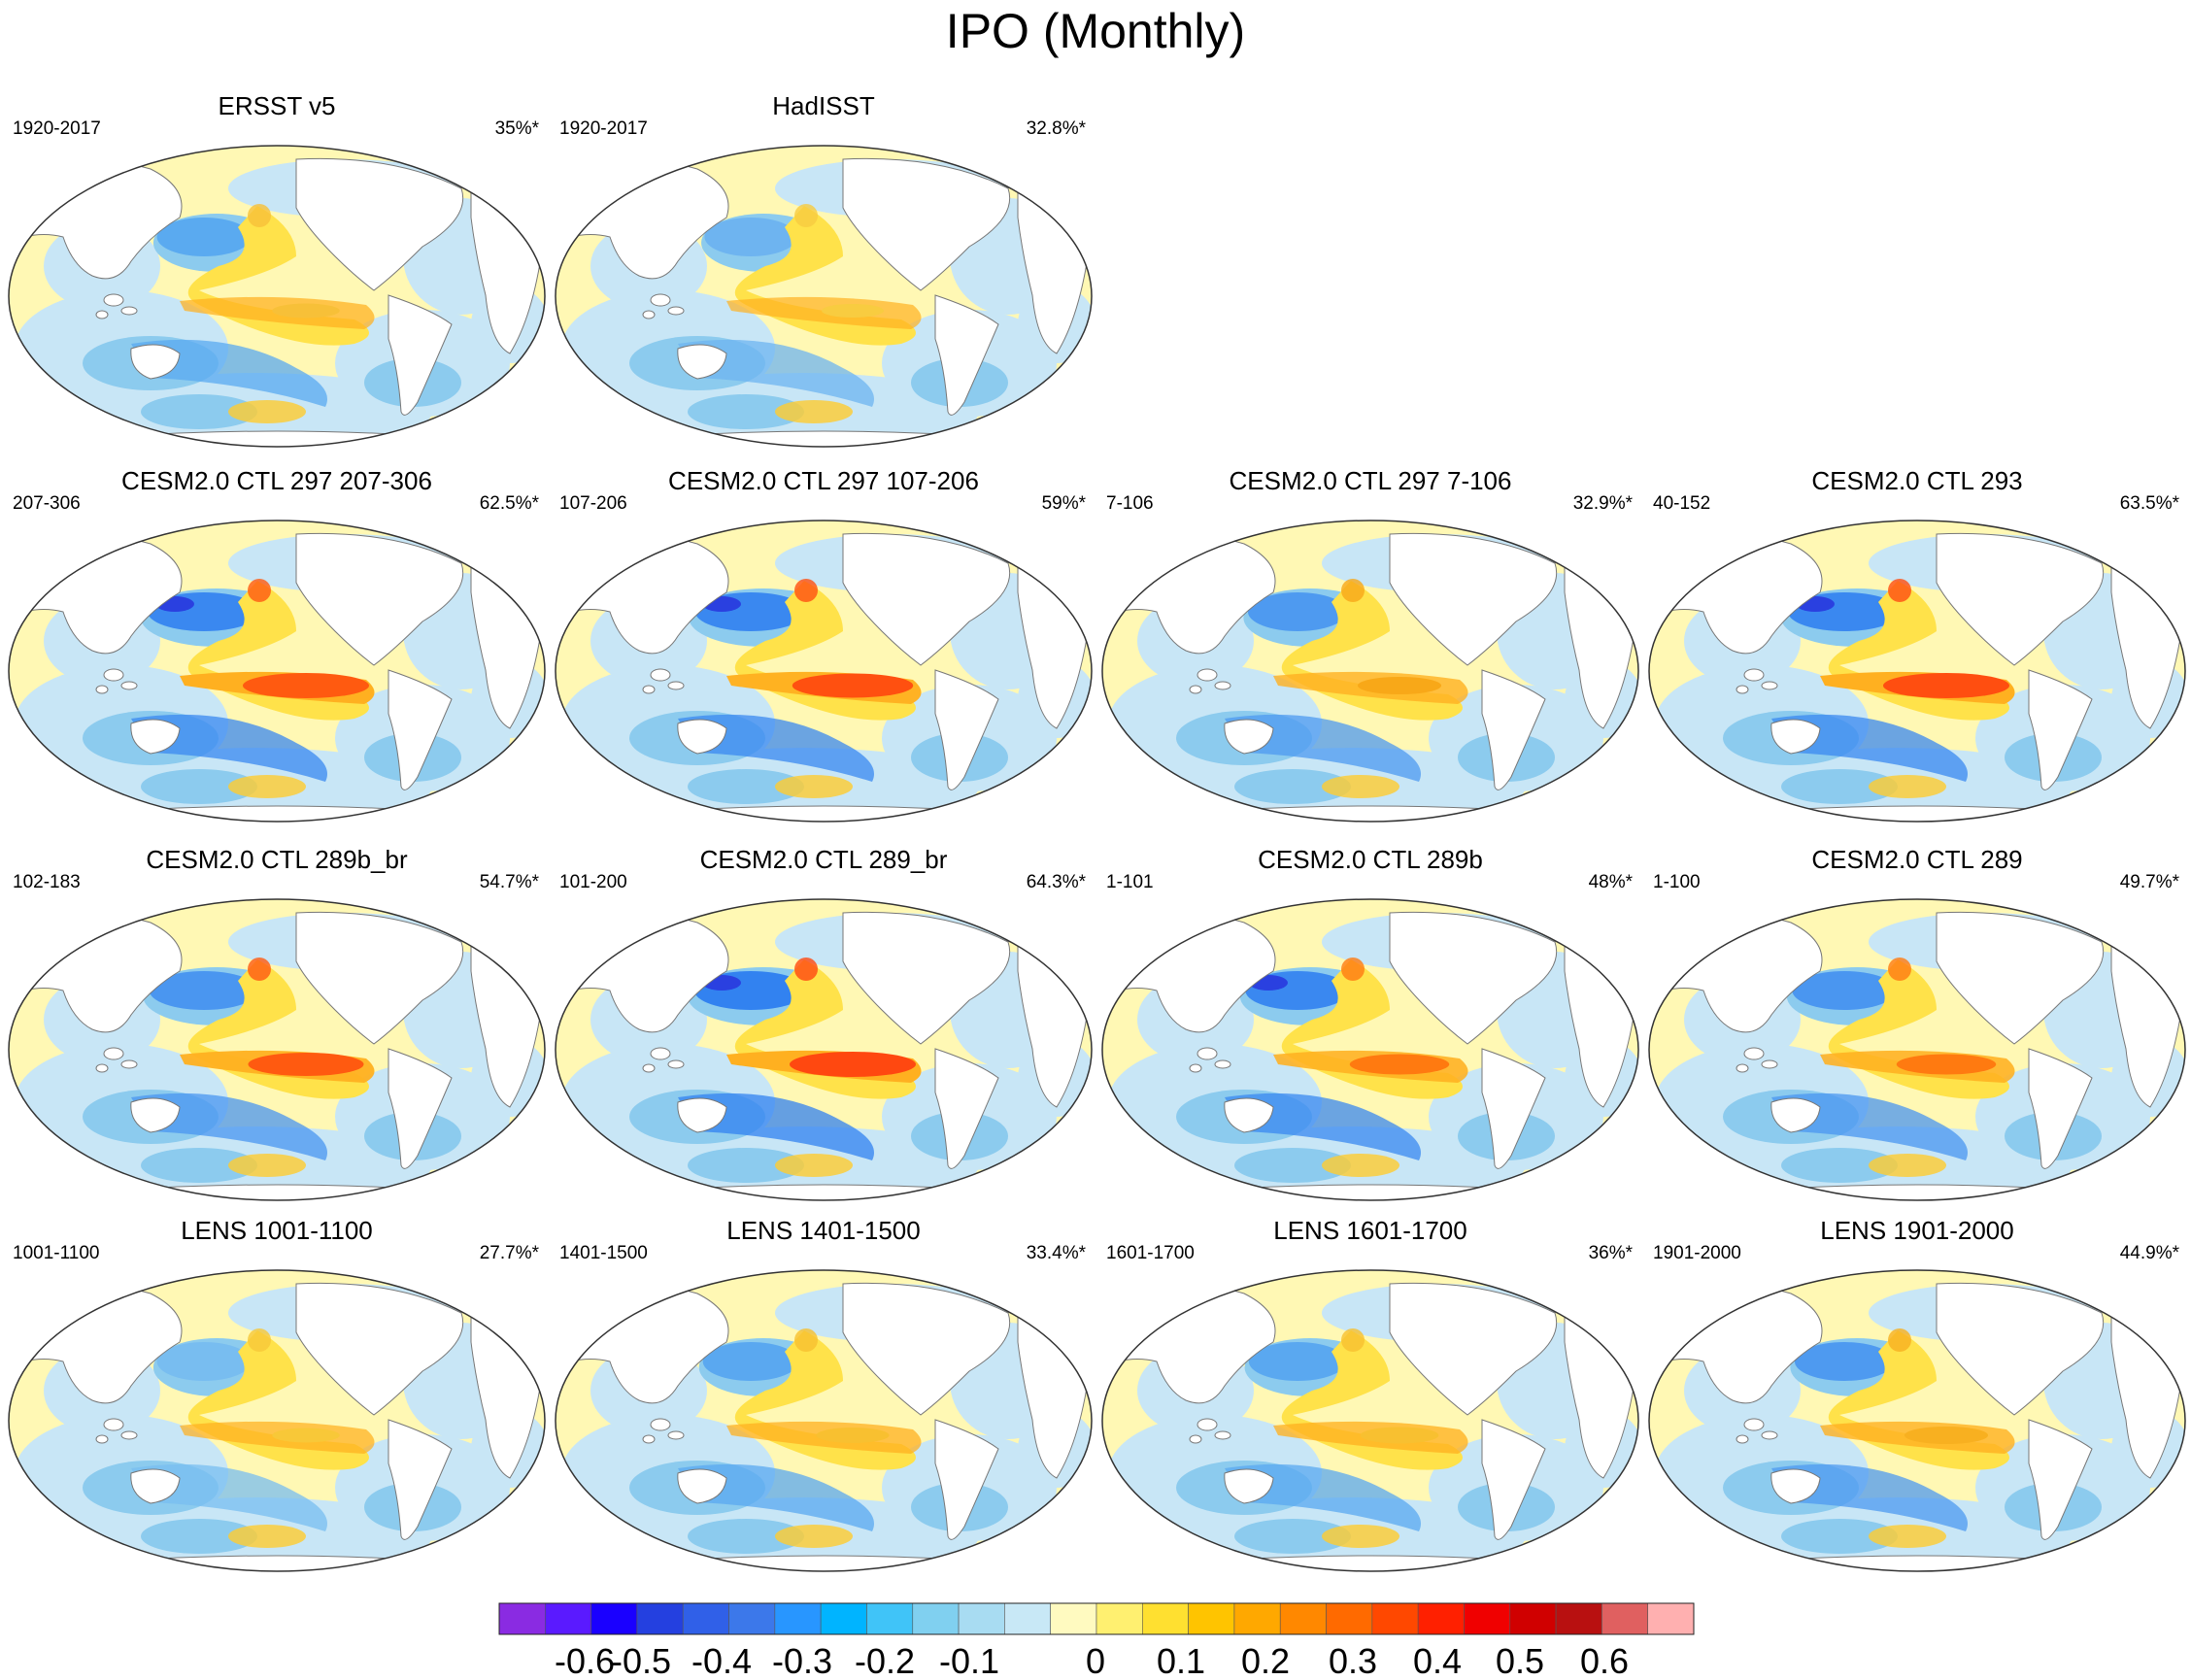 The width and height of the screenshot is (2191, 1680). I want to click on panel-period: 1920-2017, so click(57, 128).